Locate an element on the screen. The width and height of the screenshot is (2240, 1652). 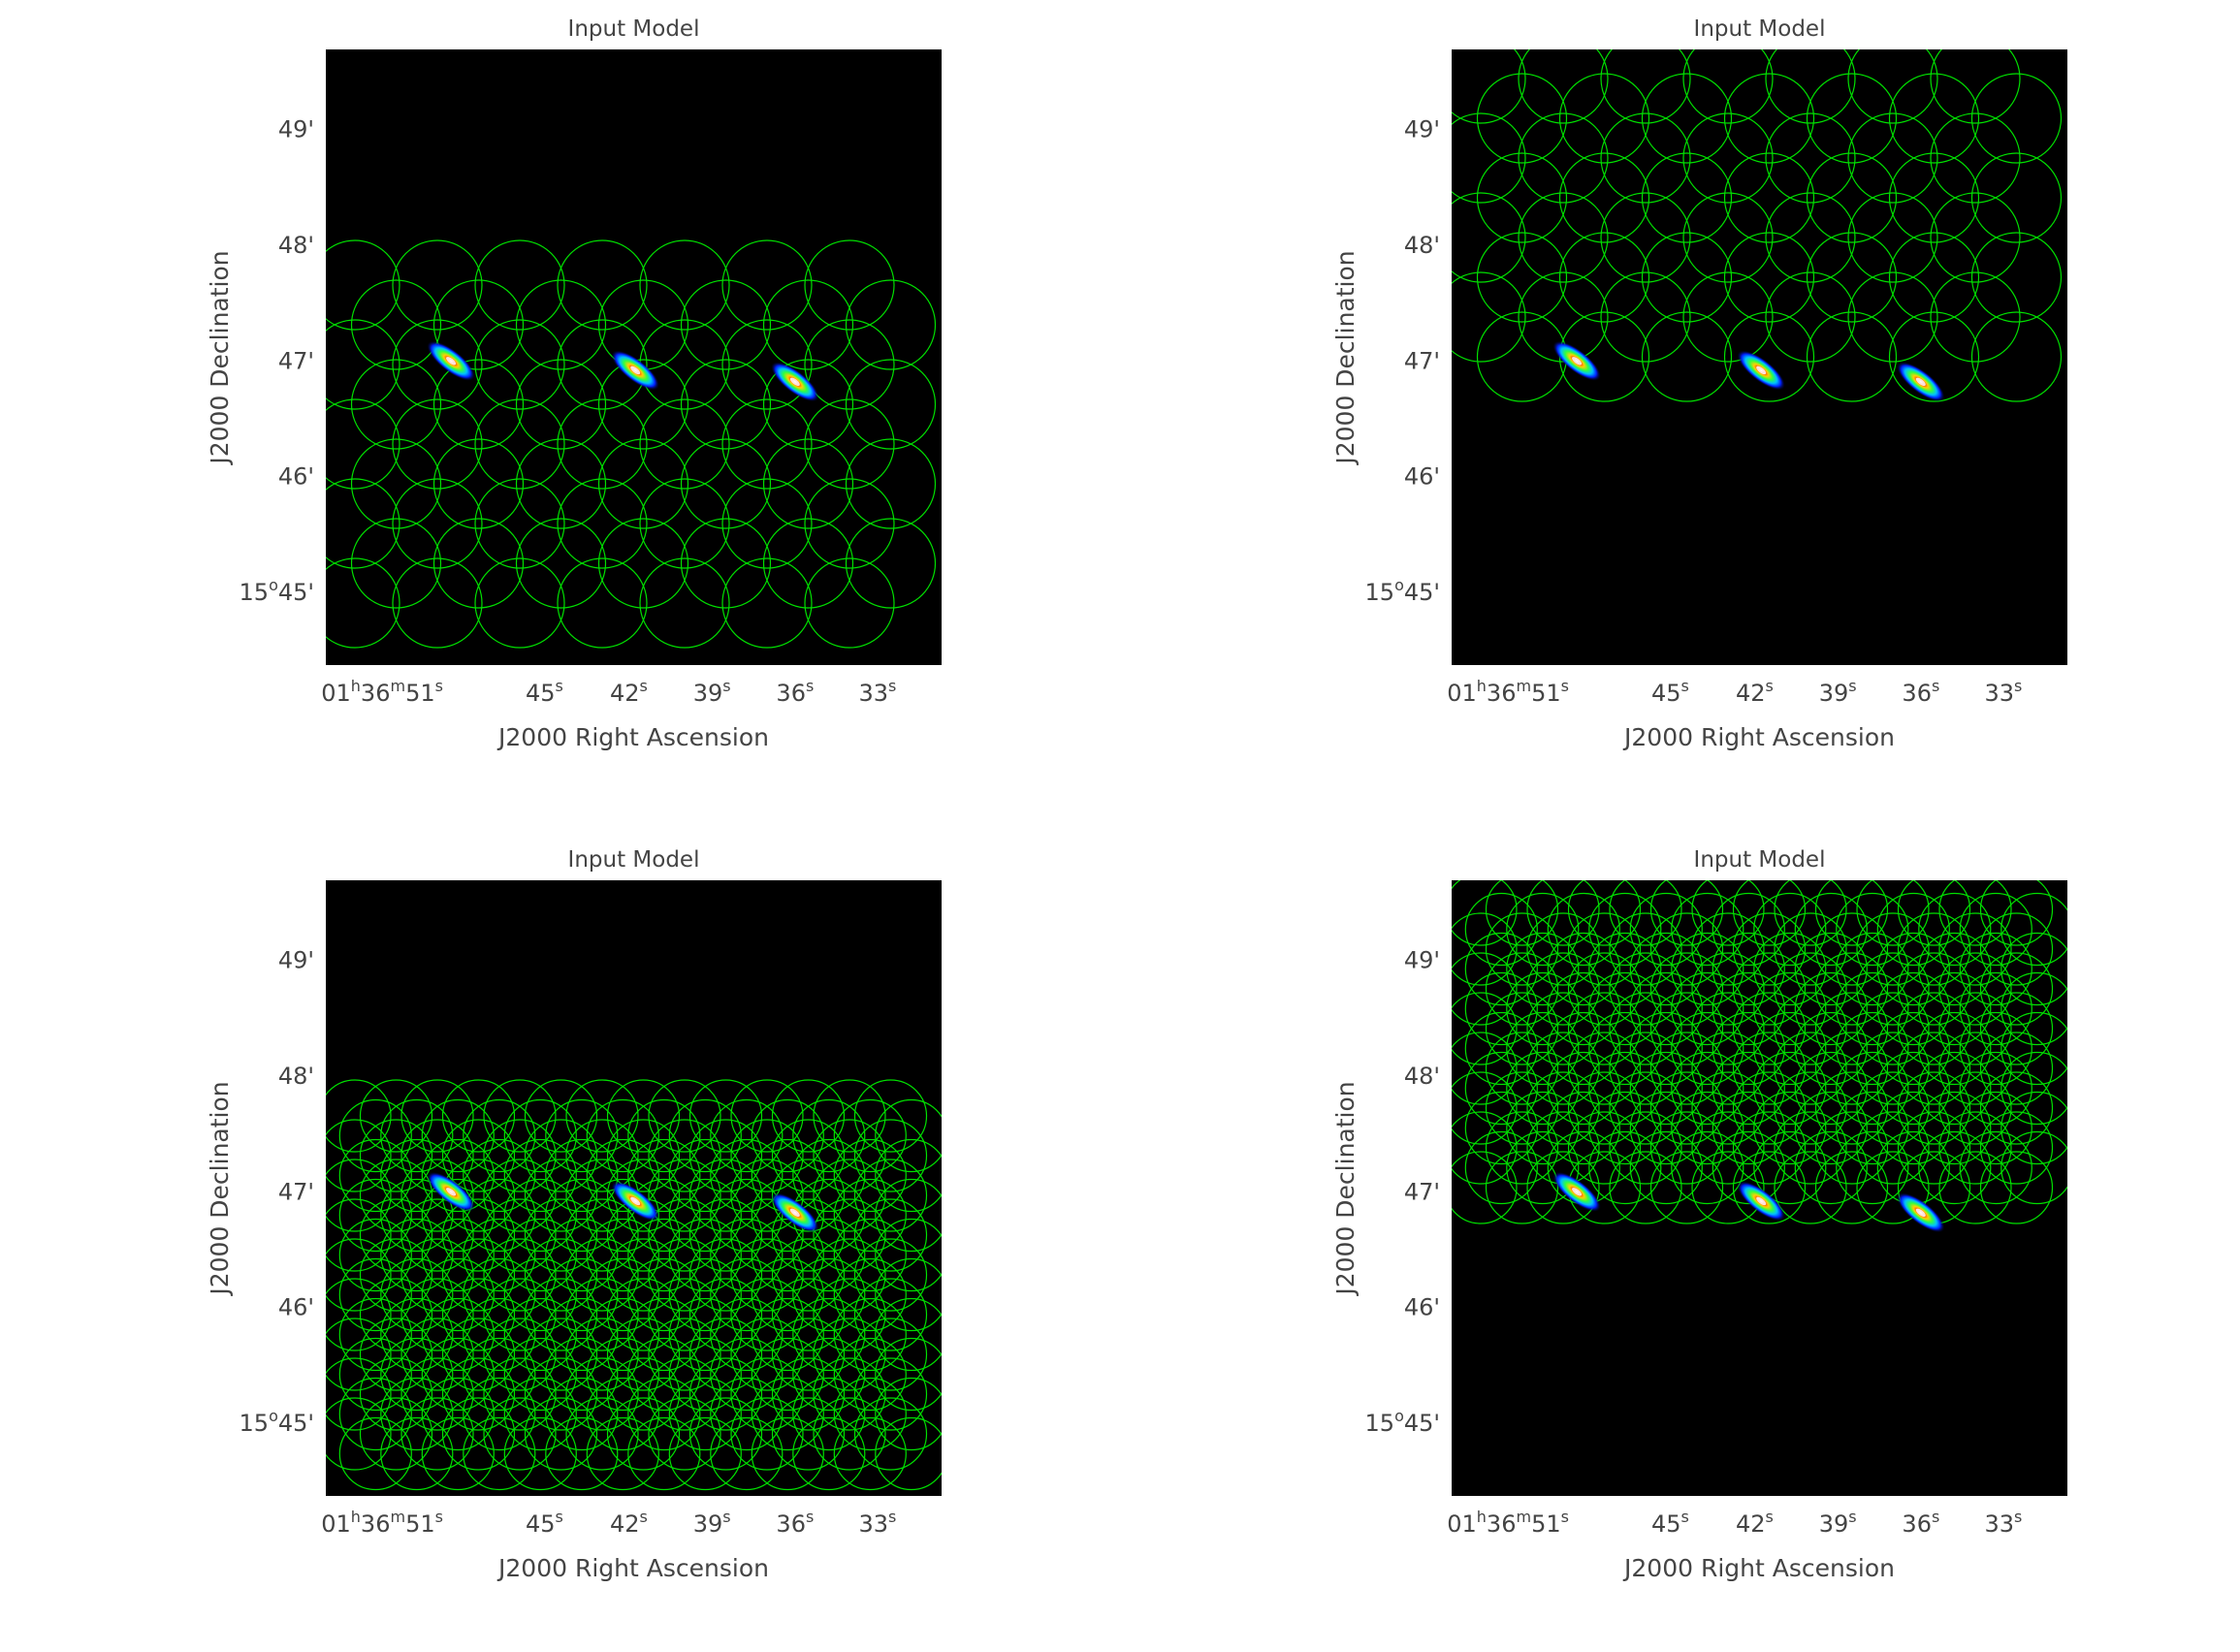
x-tick-label: 33s is located at coordinates (2004, 692).